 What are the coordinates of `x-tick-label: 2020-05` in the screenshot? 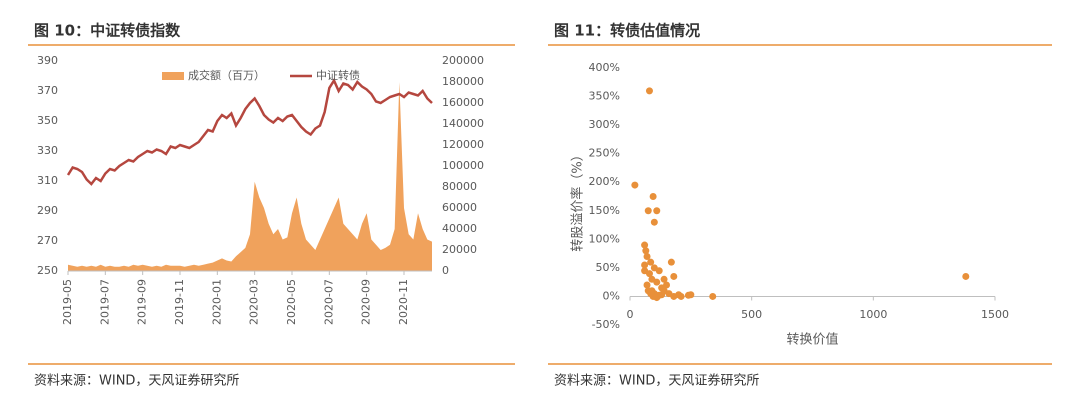 It's located at (291, 302).